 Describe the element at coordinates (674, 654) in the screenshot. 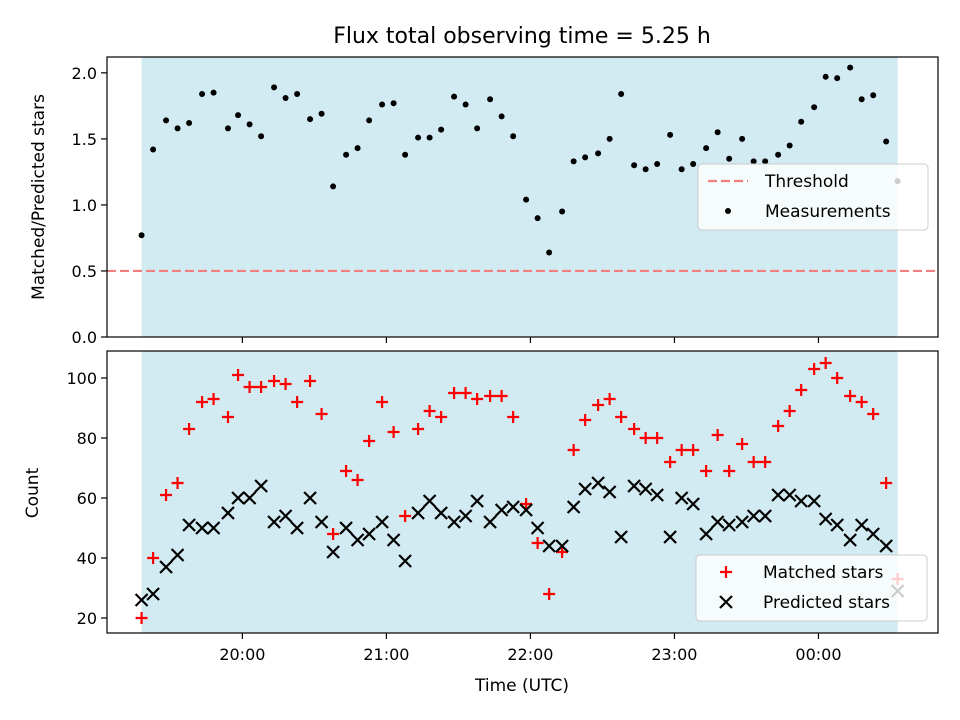

I see `x-tick-label: 23:00` at that location.